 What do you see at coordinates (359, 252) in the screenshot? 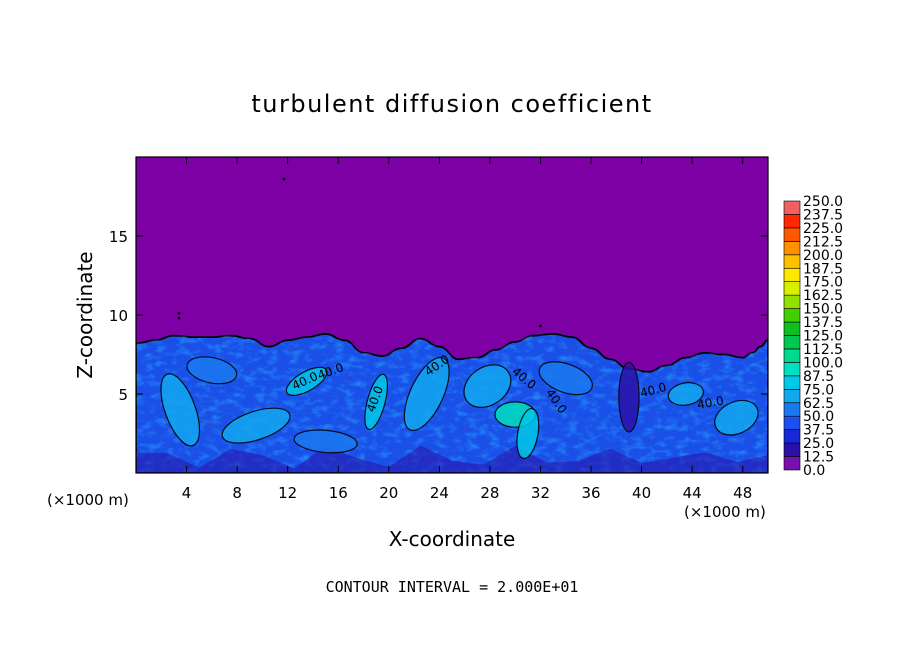
I see `isolated-specks` at bounding box center [359, 252].